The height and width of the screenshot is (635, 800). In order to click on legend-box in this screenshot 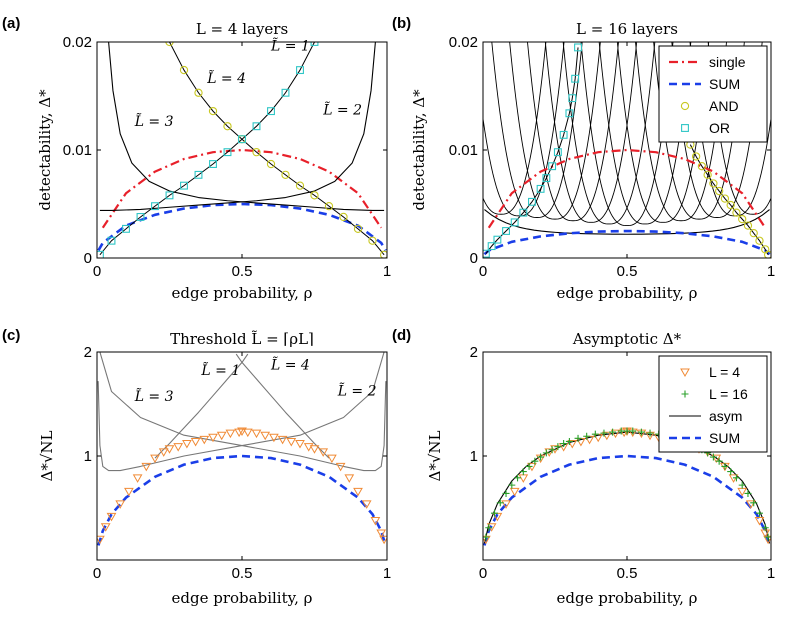, I will do `click(713, 404)`.